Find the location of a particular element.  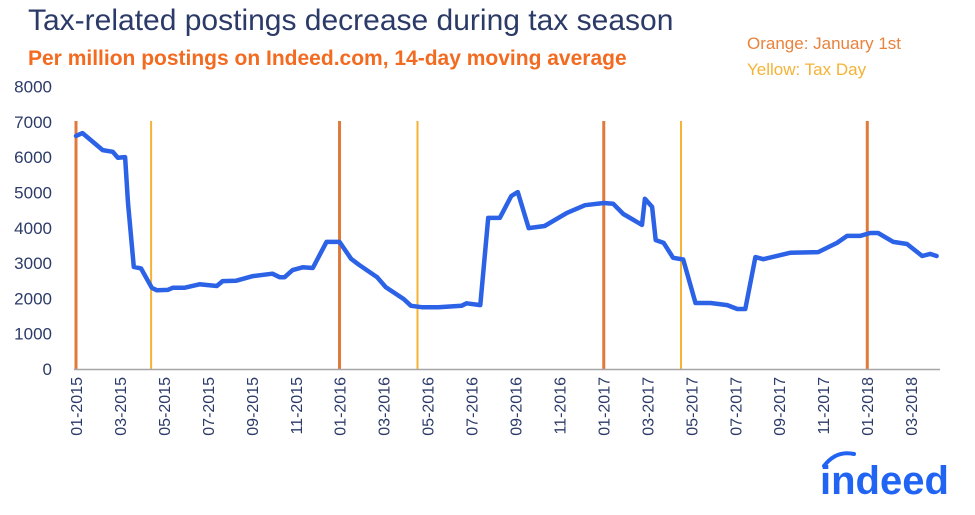

x-tick-label: 01-2015 is located at coordinates (77, 406).